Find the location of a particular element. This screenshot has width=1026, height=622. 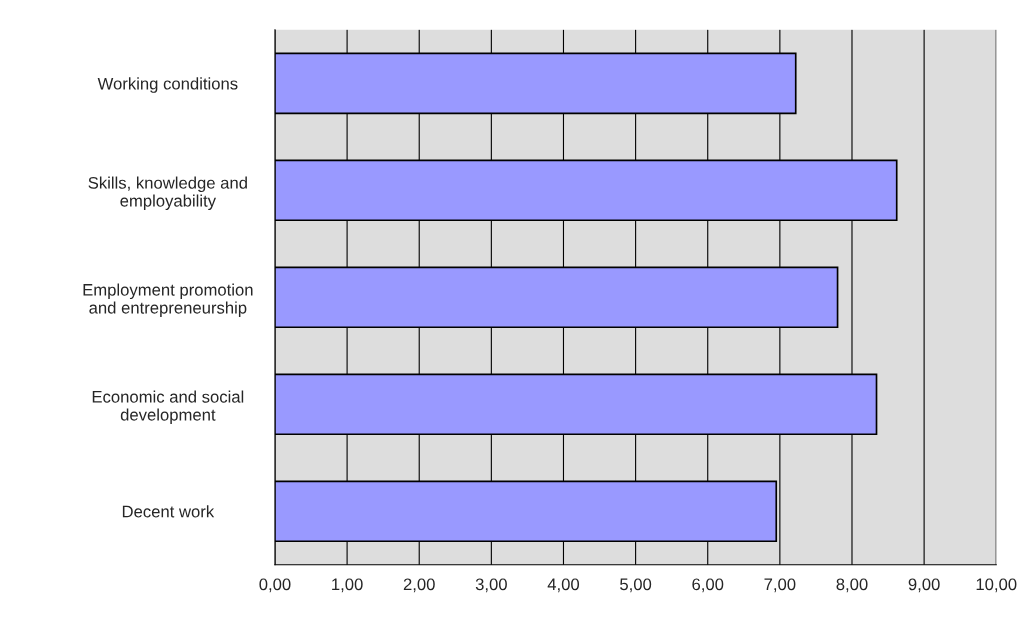

x-tick-label: 8,00 is located at coordinates (852, 585).